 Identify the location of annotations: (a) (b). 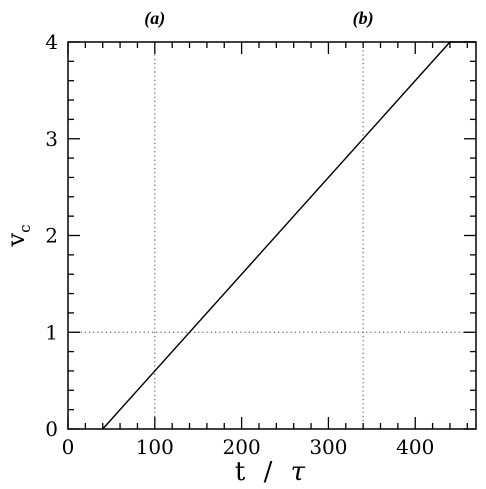
(258, 18).